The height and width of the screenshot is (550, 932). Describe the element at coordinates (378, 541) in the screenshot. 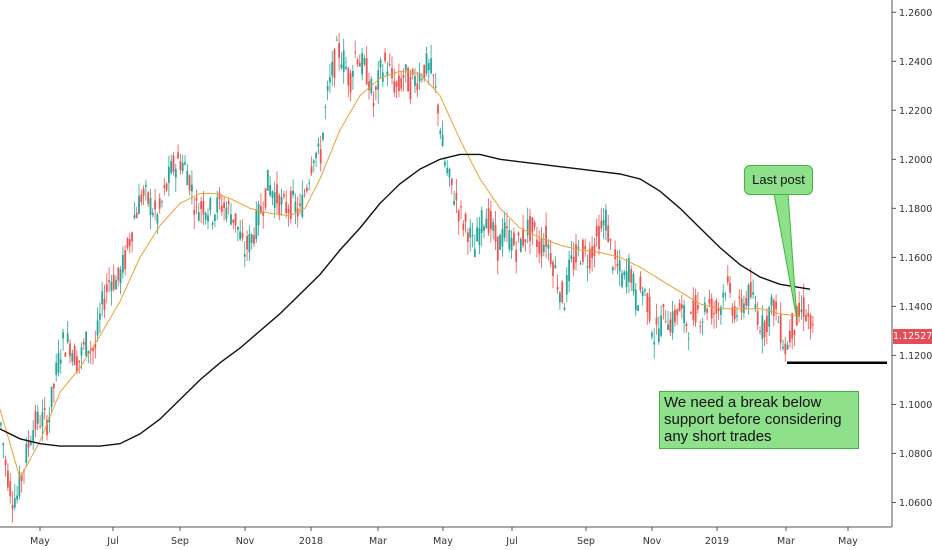

I see `x-tick-label: Mar` at that location.